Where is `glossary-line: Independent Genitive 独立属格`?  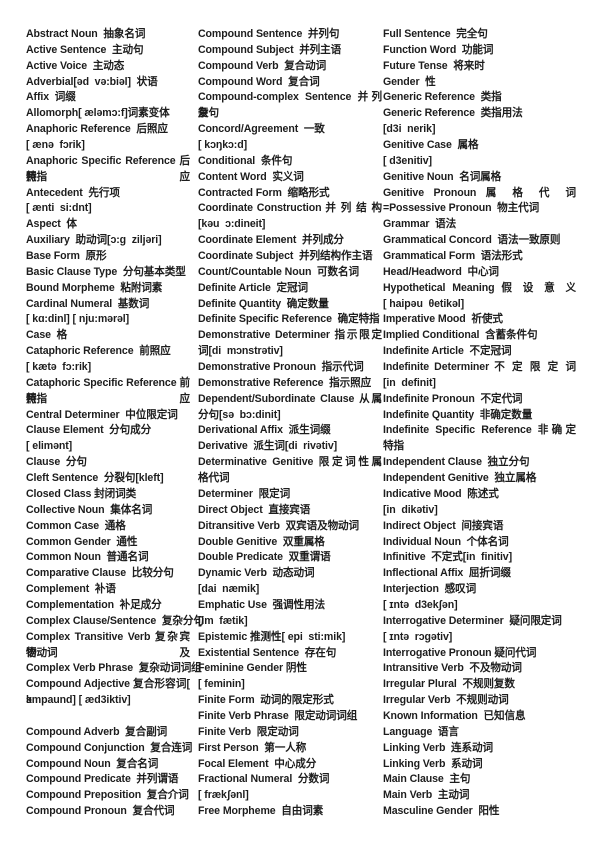
glossary-line: Independent Genitive 独立属格 is located at coordinates (460, 478).